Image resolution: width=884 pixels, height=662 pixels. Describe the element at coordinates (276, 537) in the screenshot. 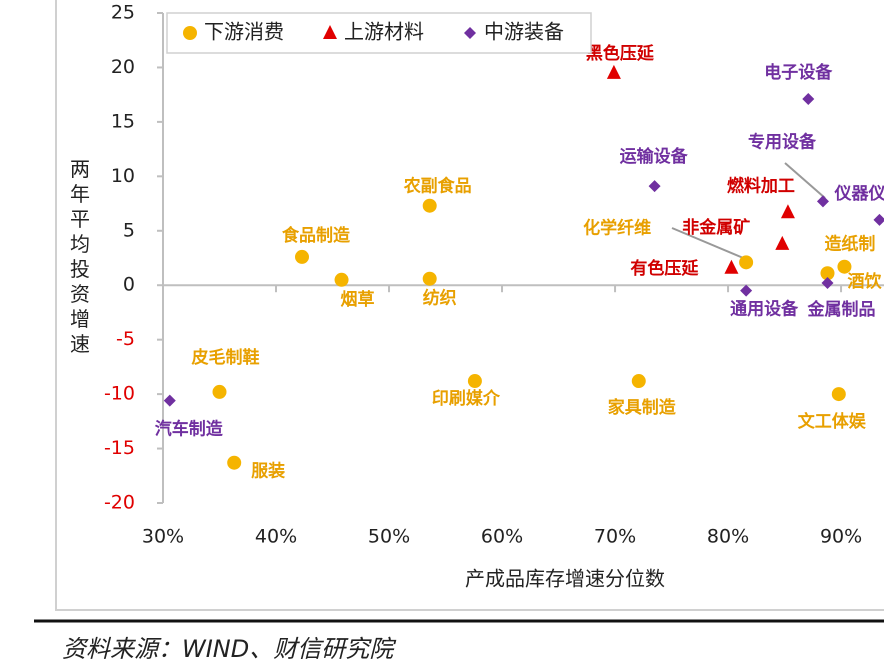

I see `x-tick-label: 40%` at that location.